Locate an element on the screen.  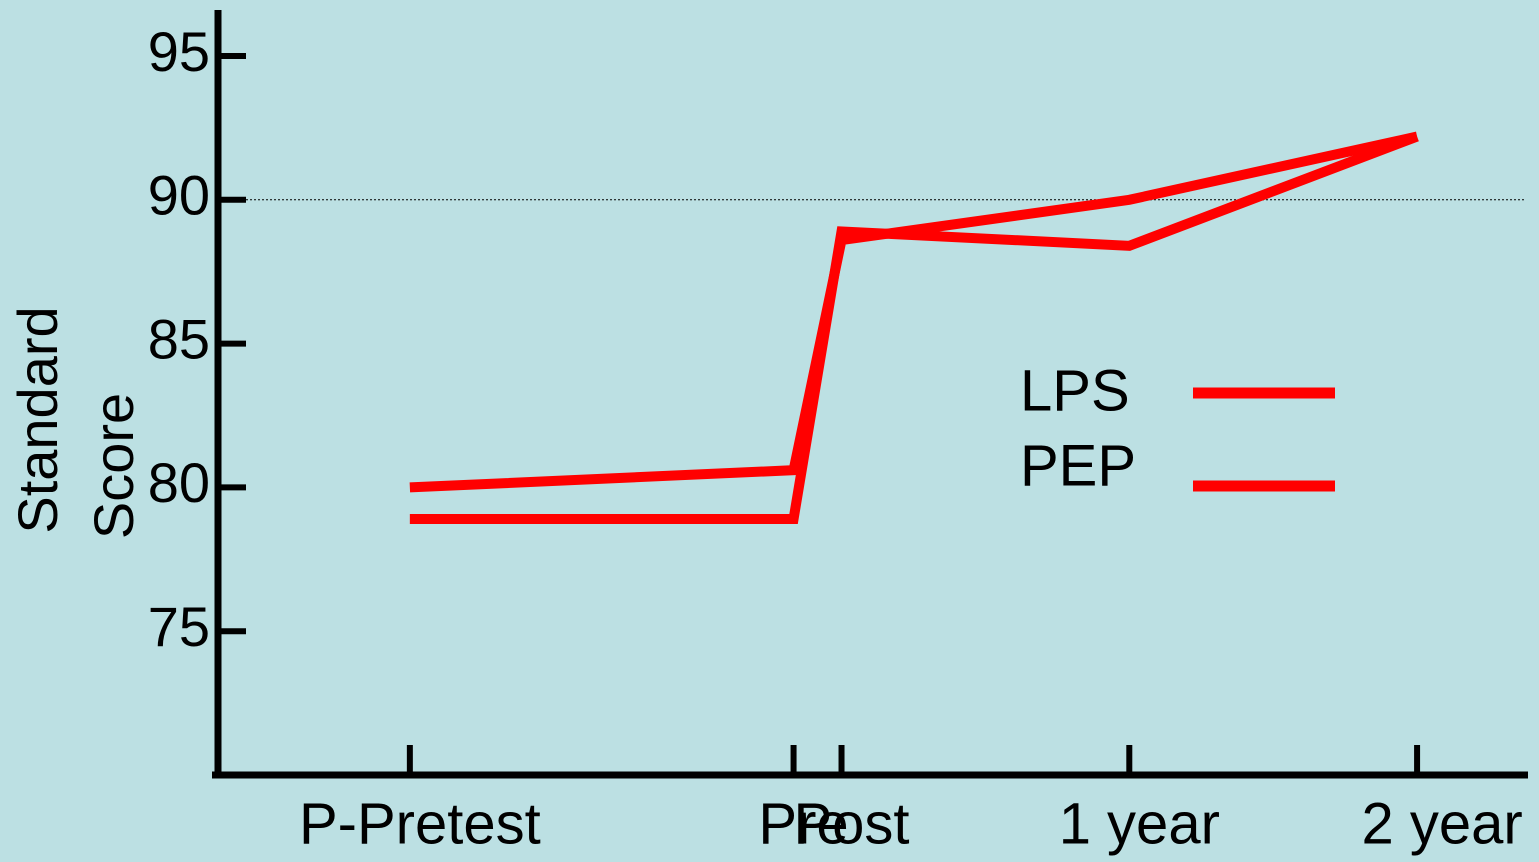
y-tick-label: 75 is located at coordinates (179, 626).